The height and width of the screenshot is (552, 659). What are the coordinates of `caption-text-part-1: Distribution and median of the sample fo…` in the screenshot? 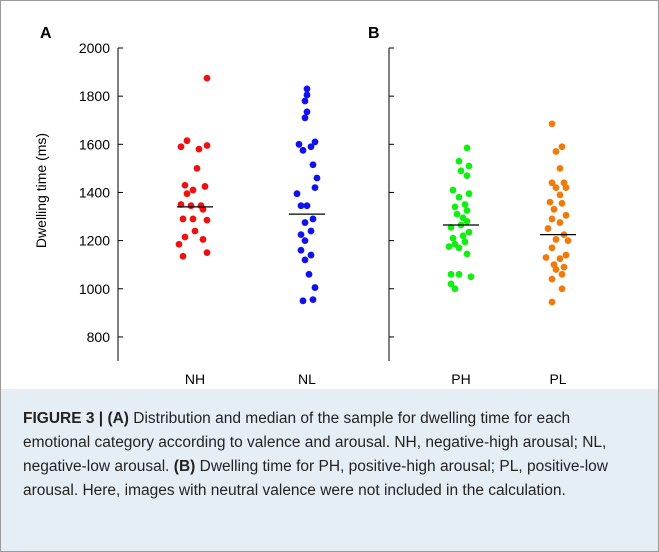 It's located at (315, 442).